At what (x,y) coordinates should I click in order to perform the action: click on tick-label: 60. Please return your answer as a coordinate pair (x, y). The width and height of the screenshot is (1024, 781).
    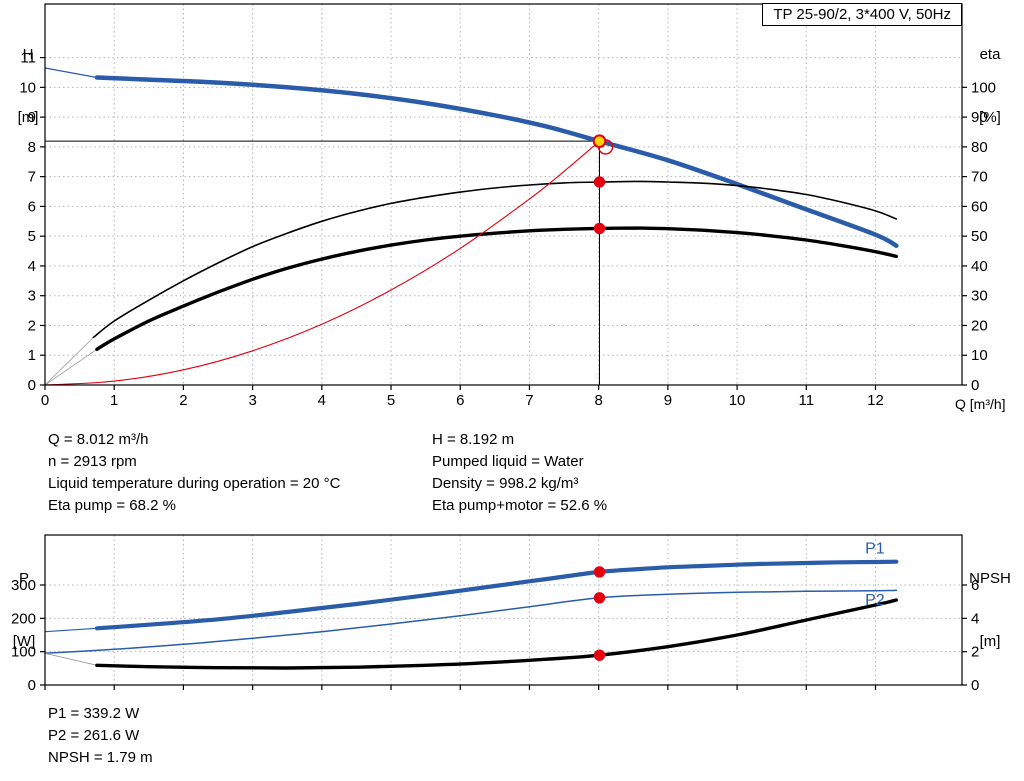
    Looking at the image, I should click on (979, 206).